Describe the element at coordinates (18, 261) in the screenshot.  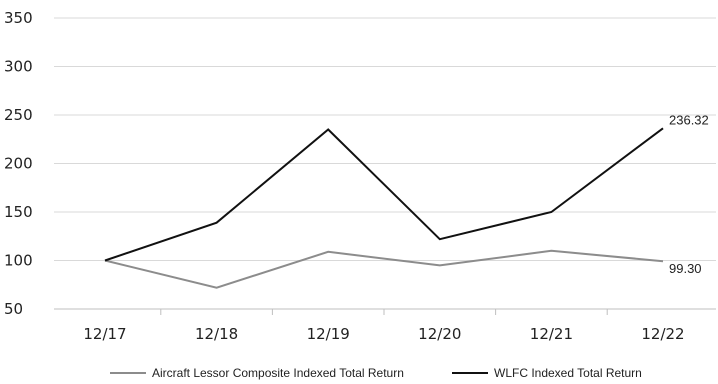
I see `y-tick-label: 100` at that location.